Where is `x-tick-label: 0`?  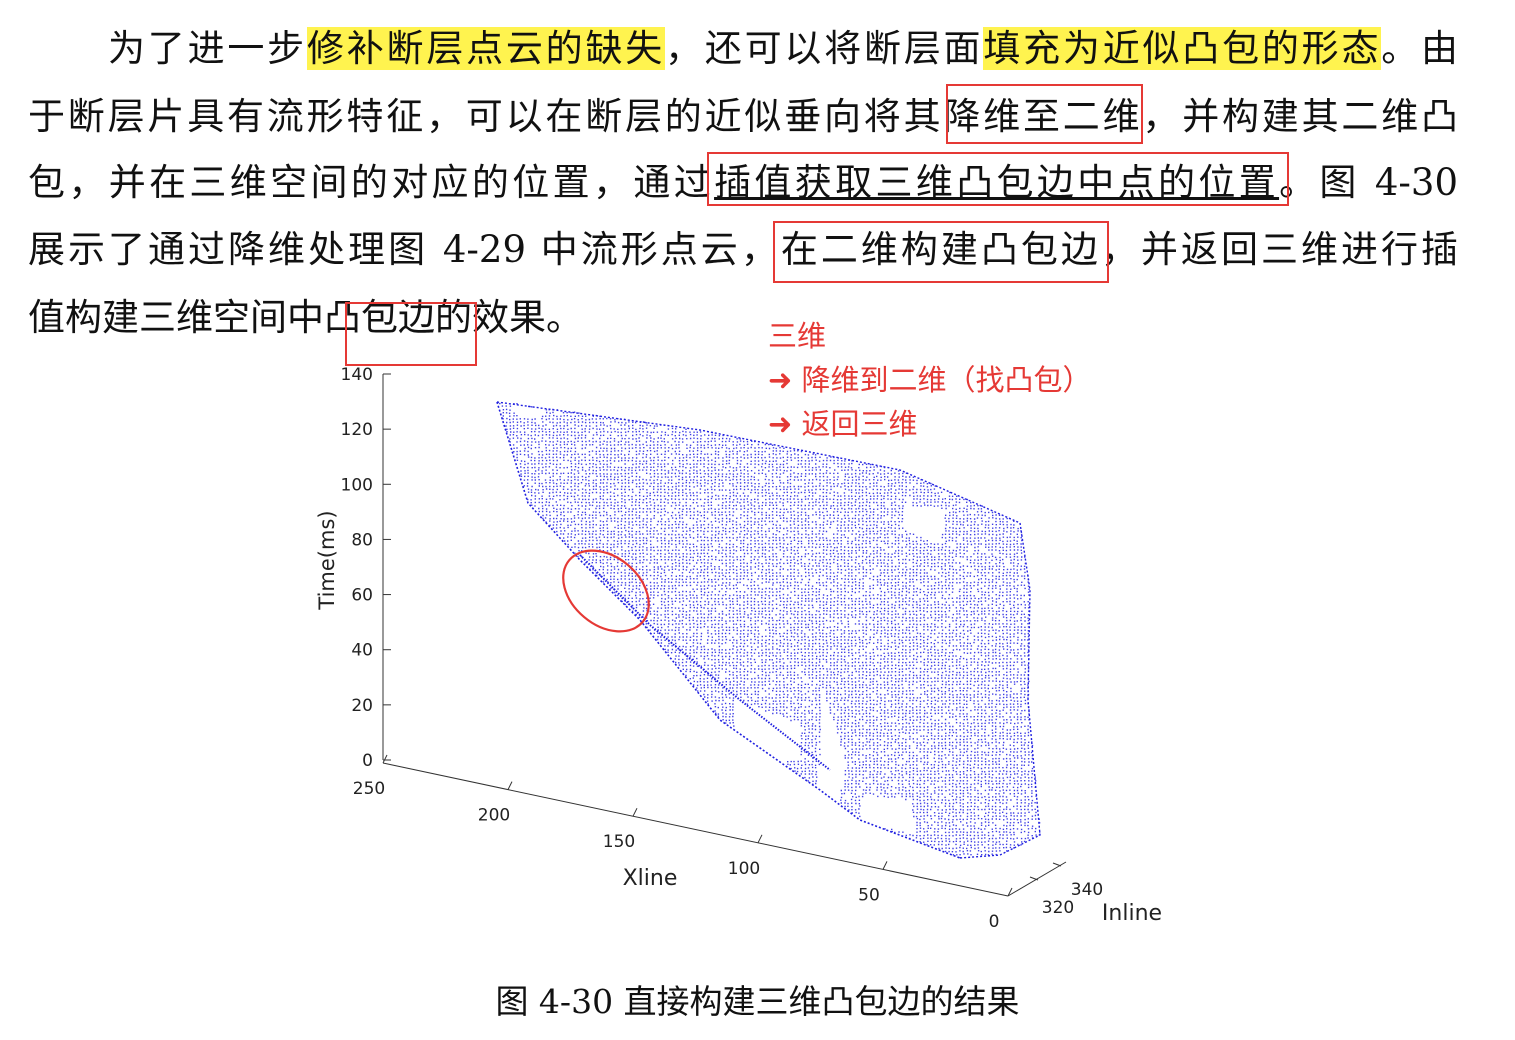
x-tick-label: 0 is located at coordinates (994, 922).